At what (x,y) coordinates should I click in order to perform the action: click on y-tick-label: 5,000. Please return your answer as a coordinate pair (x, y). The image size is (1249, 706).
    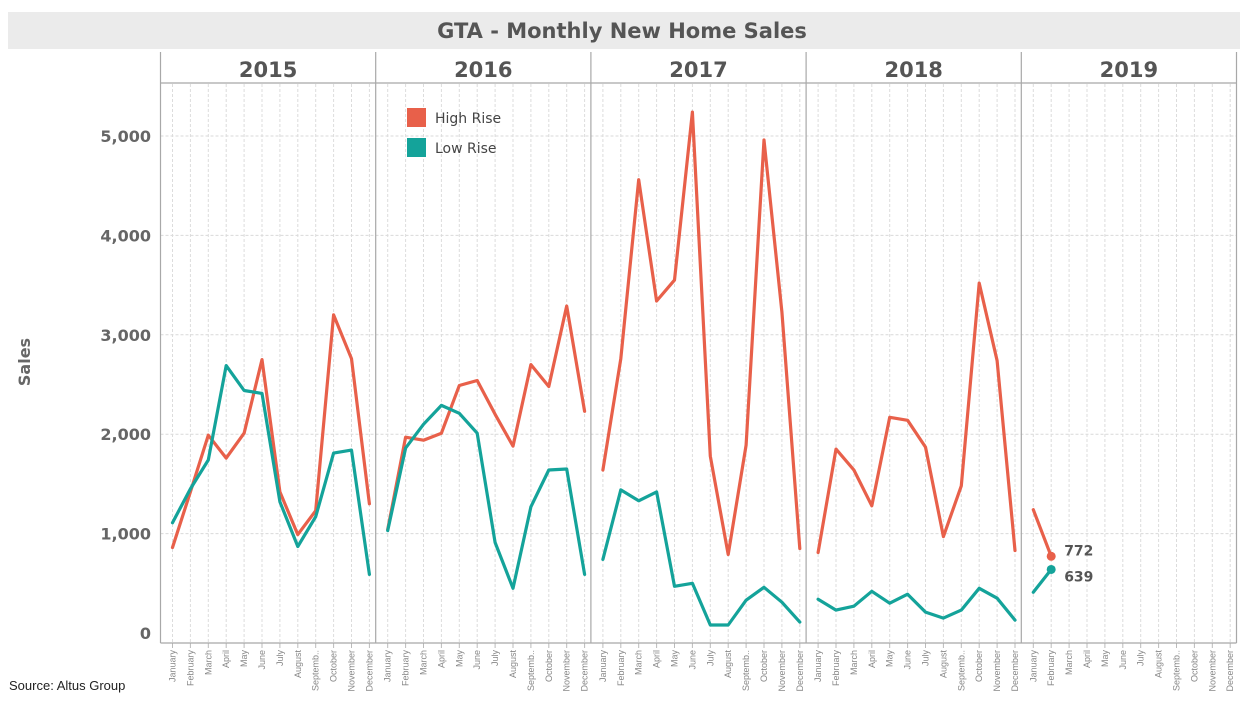
    Looking at the image, I should click on (125, 136).